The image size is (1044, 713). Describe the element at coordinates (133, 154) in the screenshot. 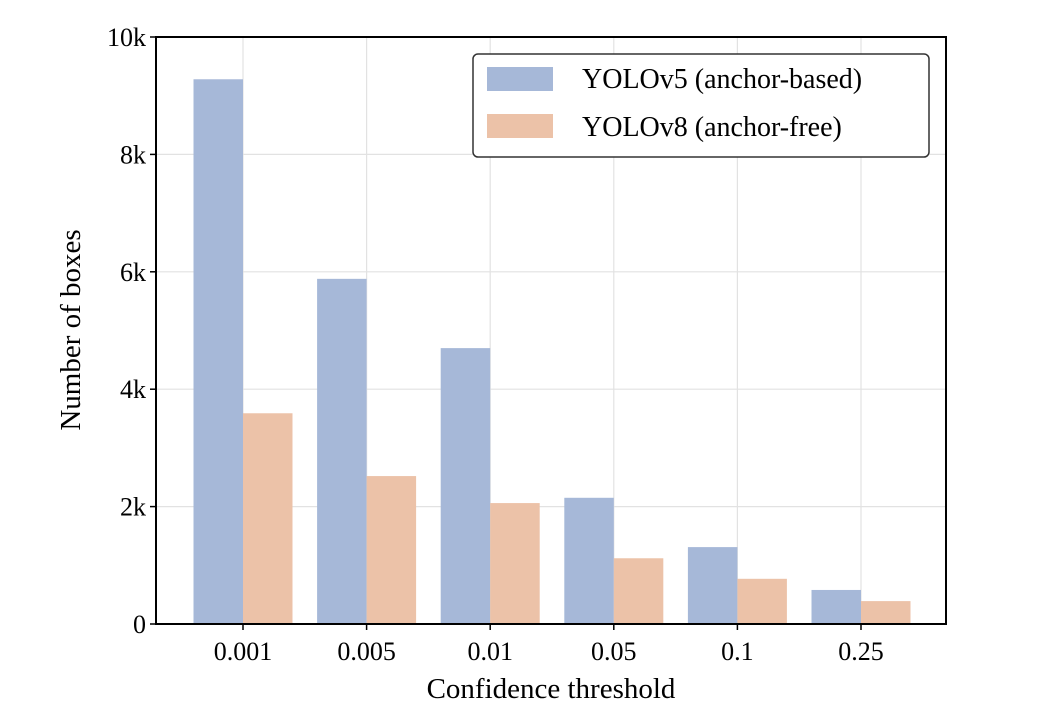

I see `y-tick-label: 8k` at that location.